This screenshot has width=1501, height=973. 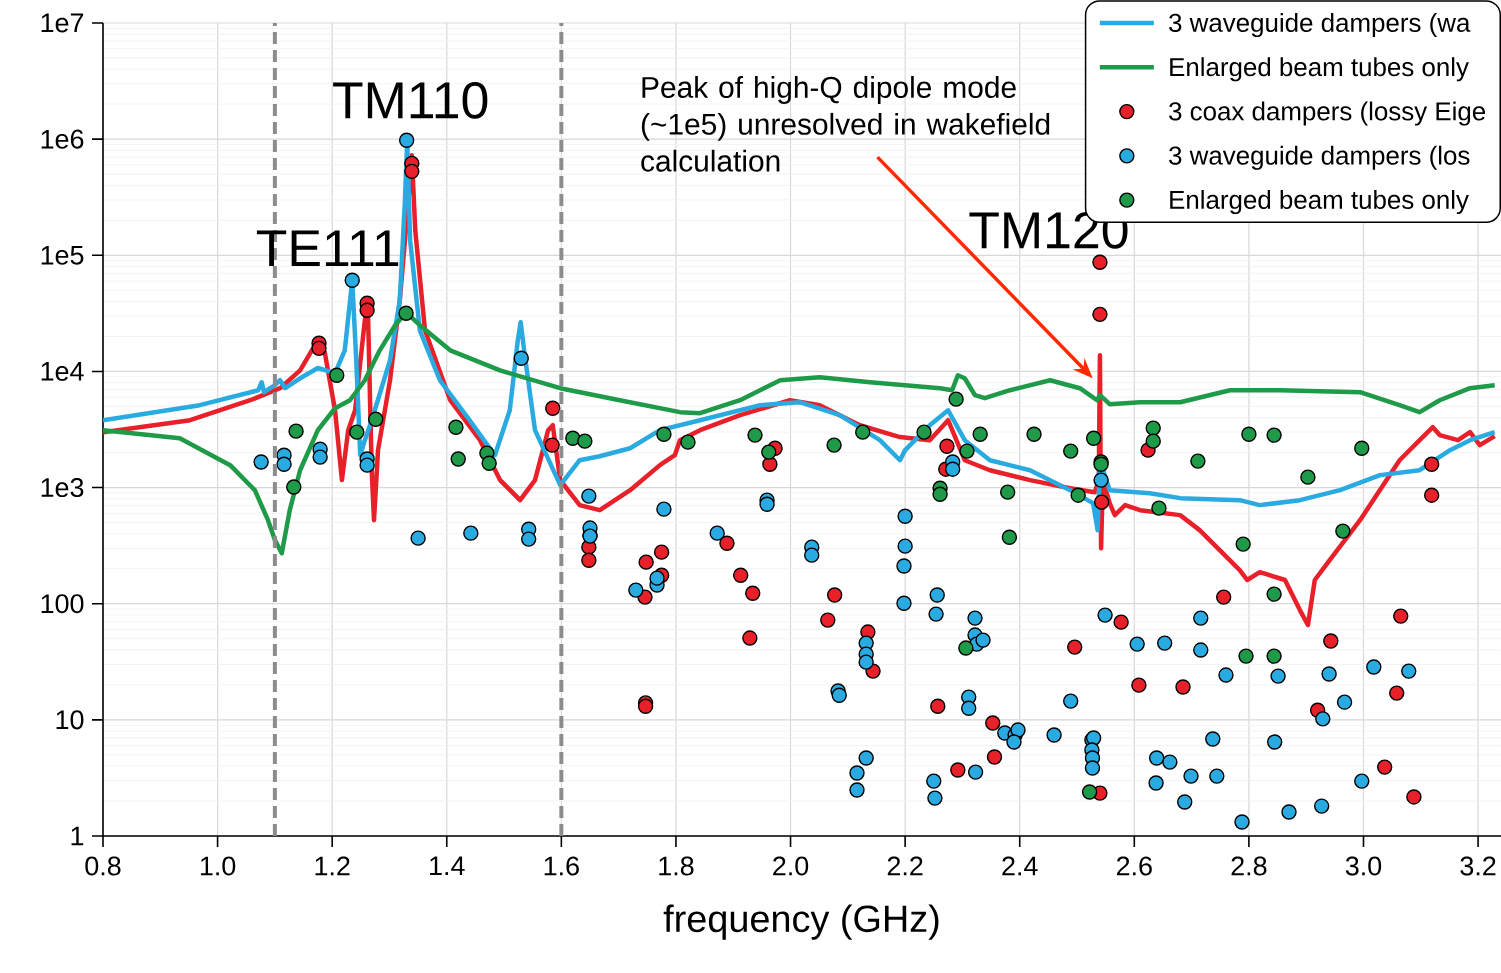 What do you see at coordinates (447, 865) in the screenshot?
I see `x-tick-label: 1.4` at bounding box center [447, 865].